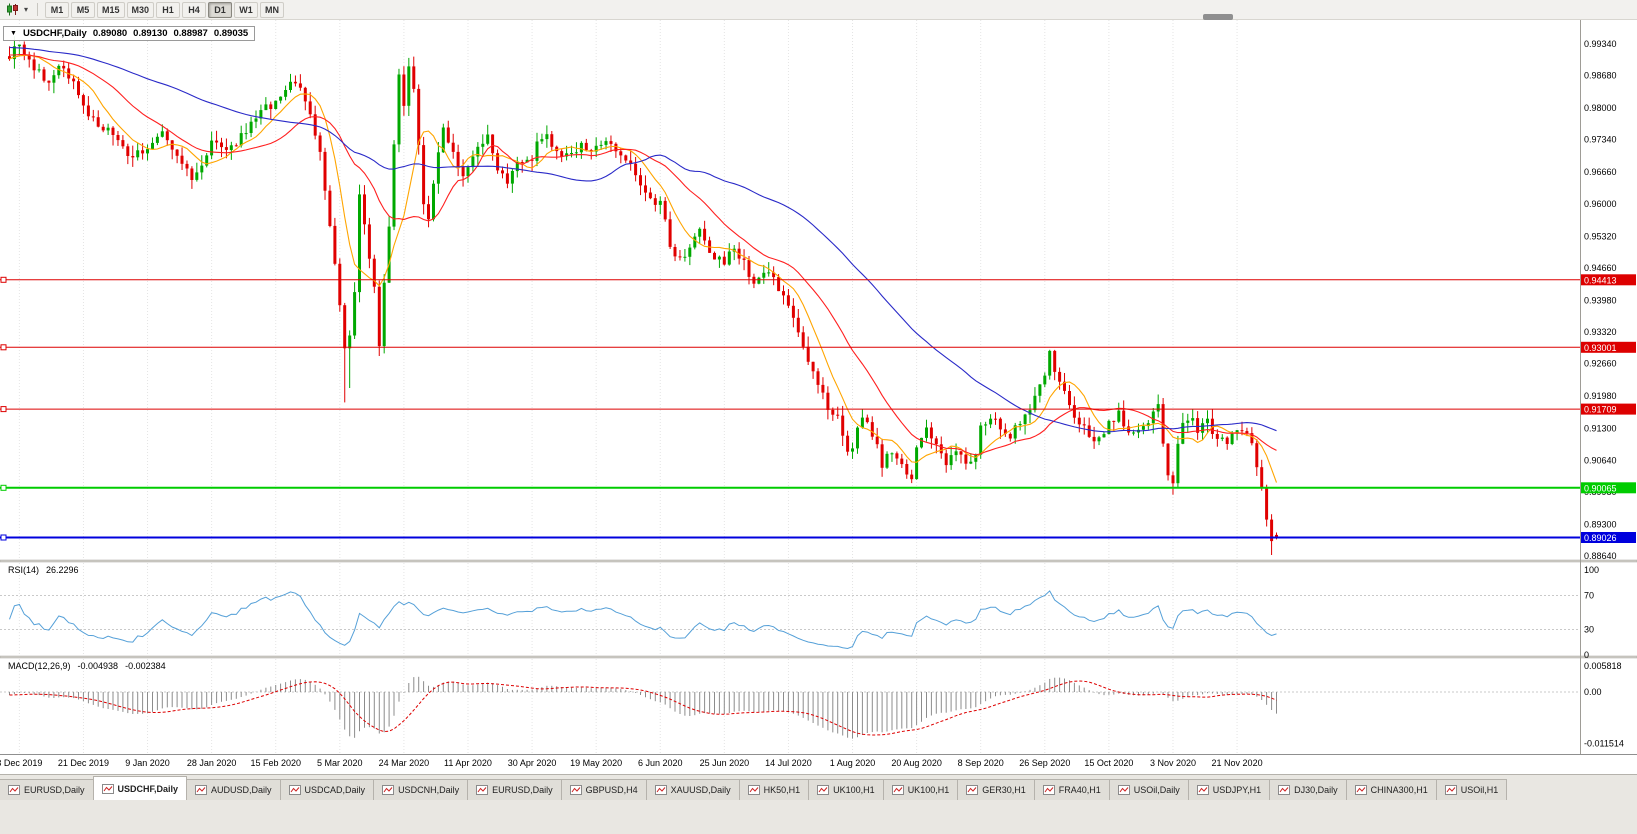 The height and width of the screenshot is (834, 1637). I want to click on date-axis-label: 19 May 2020, so click(596, 763).